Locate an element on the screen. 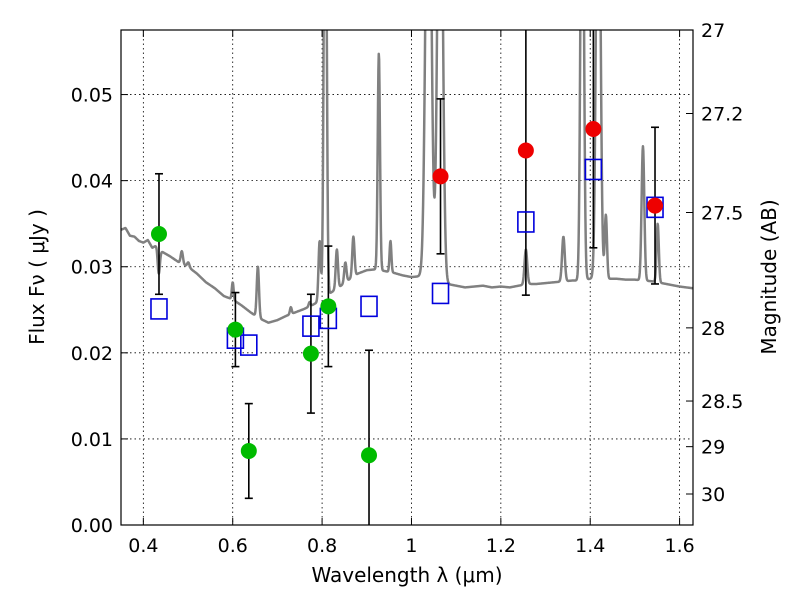 This screenshot has width=800, height=600. x-axis-title: Wavelength λ (μm) is located at coordinates (406, 575).